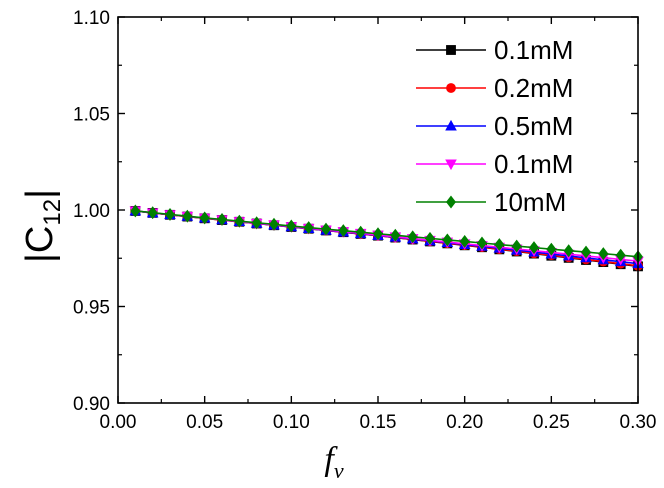  What do you see at coordinates (40, 244) in the screenshot?
I see `y-axis-title-main: |C` at bounding box center [40, 244].